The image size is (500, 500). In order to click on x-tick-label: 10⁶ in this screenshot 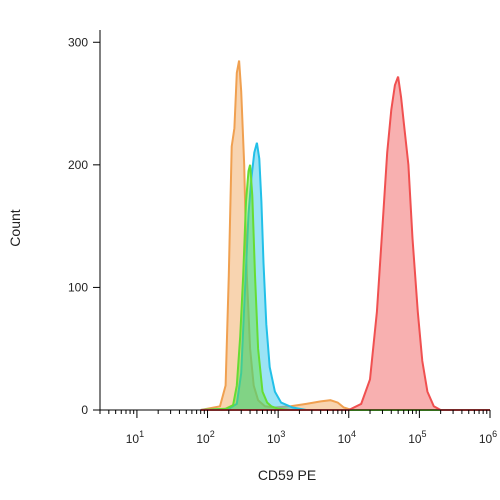, I will do `click(488, 437)`.